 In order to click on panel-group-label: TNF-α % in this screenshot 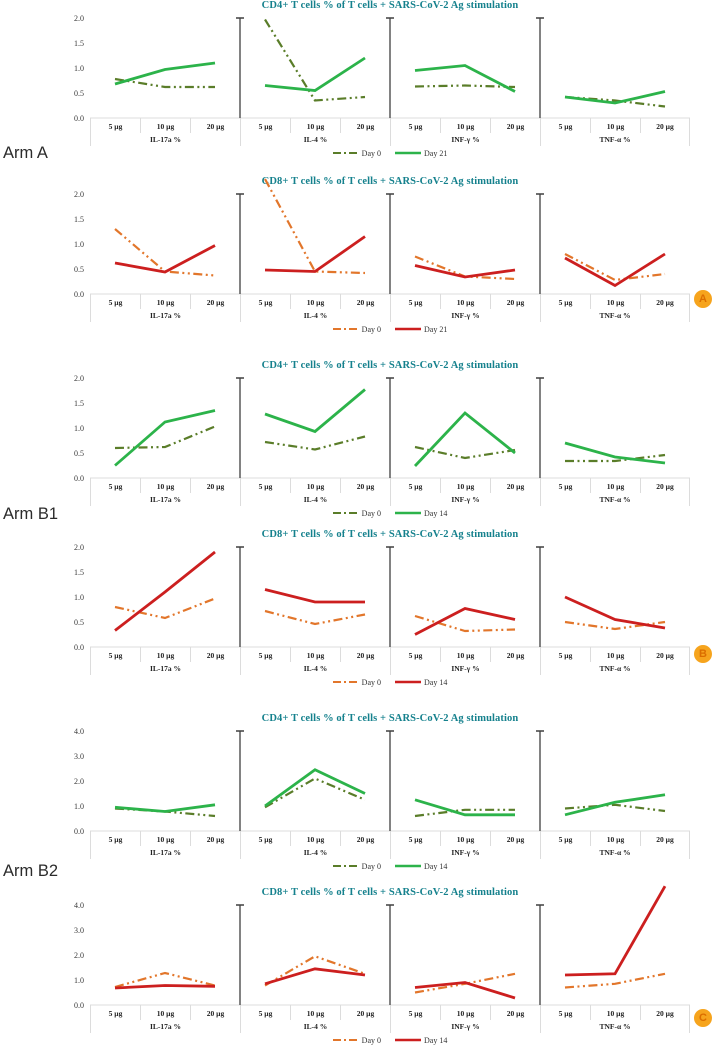, I will do `click(615, 1026)`.